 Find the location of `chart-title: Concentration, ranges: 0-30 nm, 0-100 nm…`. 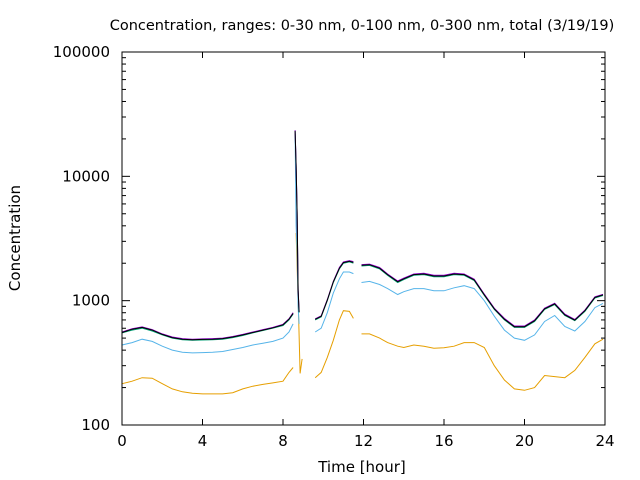

chart-title: Concentration, ranges: 0-30 nm, 0-100 nm… is located at coordinates (362, 26).